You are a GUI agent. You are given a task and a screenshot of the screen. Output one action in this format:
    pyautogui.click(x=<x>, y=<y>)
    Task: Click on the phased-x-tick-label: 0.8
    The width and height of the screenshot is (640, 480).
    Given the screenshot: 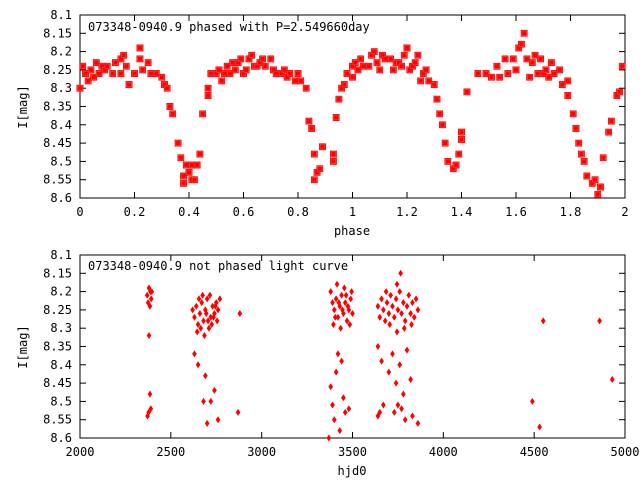 What is the action you would take?
    pyautogui.click(x=298, y=212)
    